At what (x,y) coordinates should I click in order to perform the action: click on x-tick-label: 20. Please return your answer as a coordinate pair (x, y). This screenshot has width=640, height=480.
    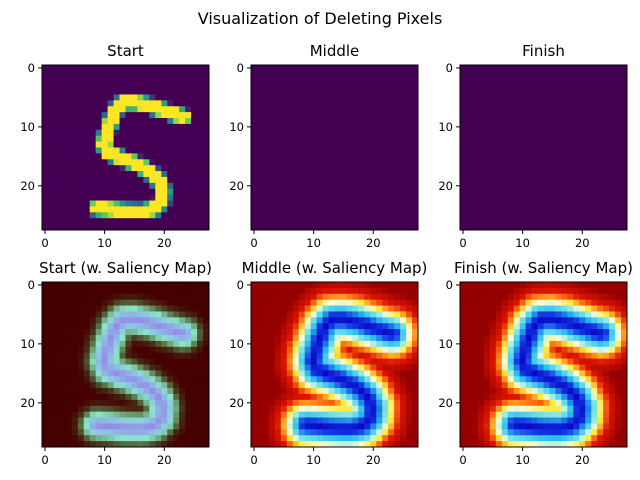
    Looking at the image, I should click on (373, 460).